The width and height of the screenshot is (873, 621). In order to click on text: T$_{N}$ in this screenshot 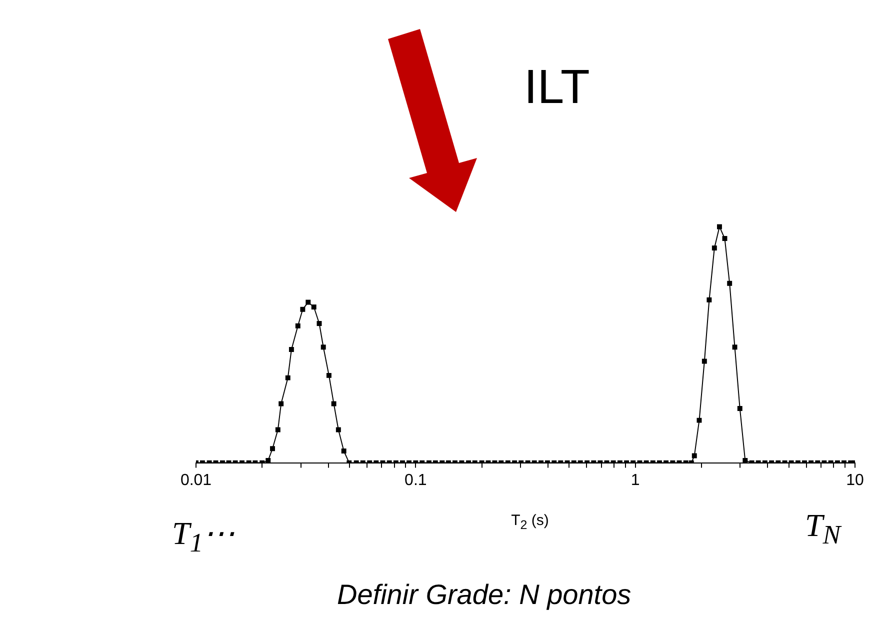, I will do `click(823, 528)`.